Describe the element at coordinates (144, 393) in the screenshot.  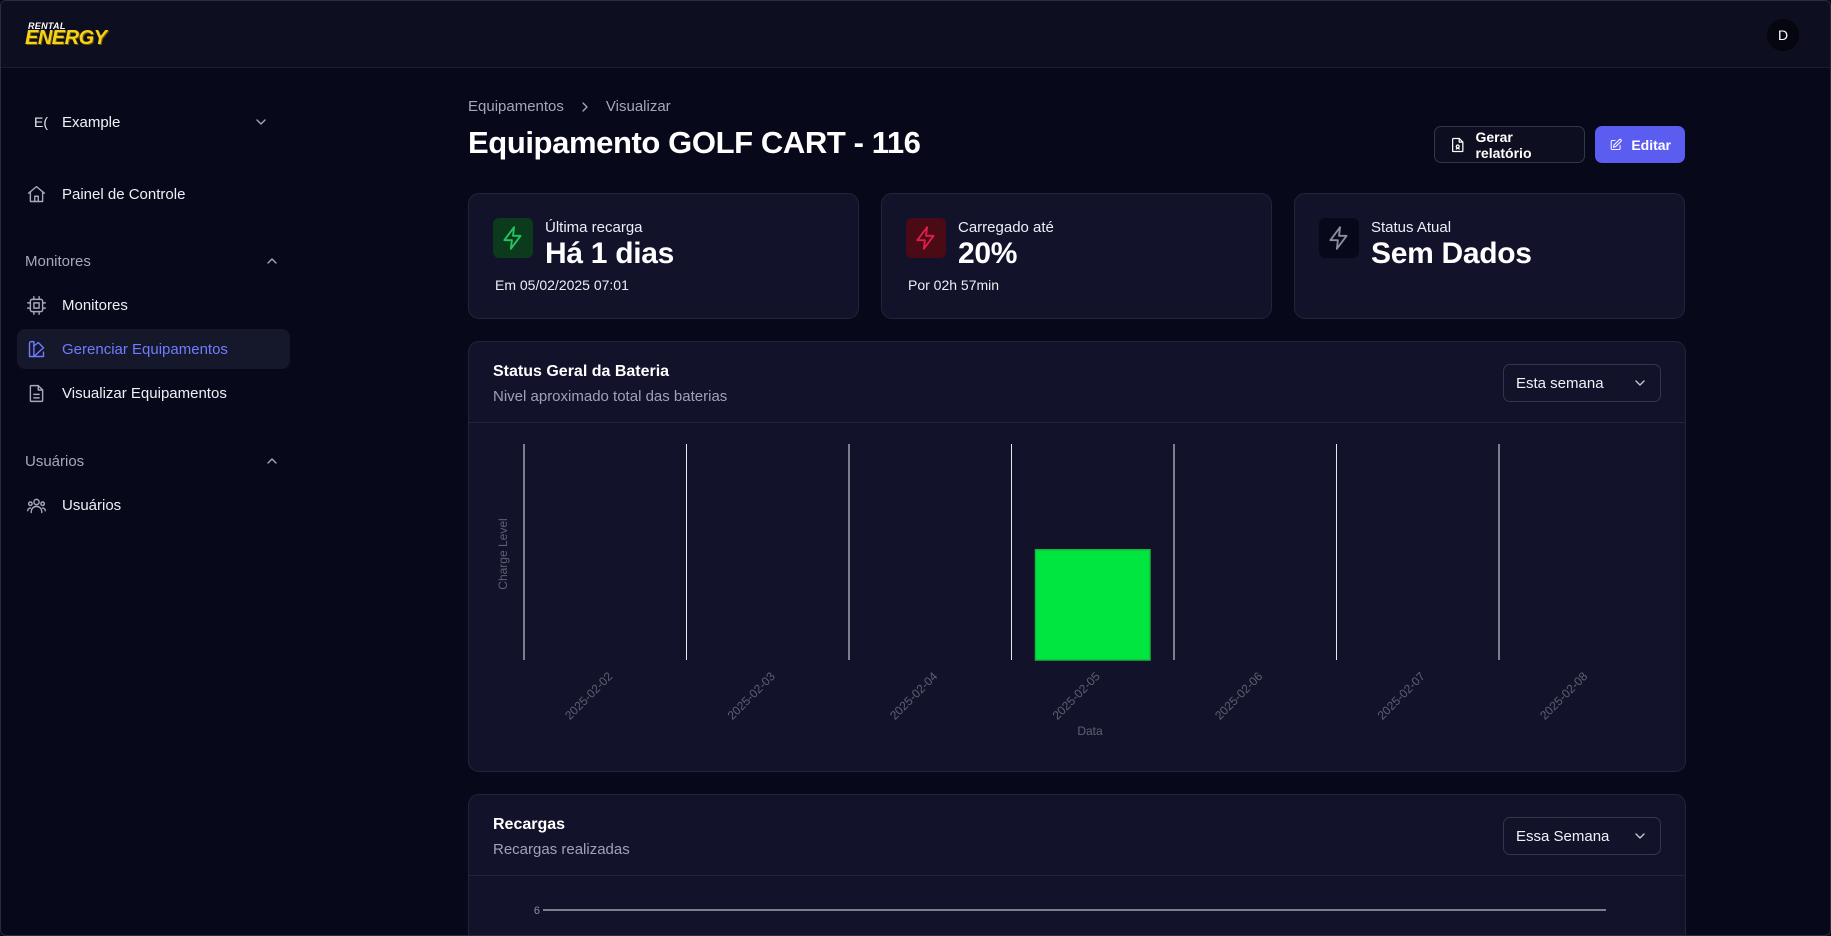
I see `sidebar-item-label: Visualizar Equipamentos` at that location.